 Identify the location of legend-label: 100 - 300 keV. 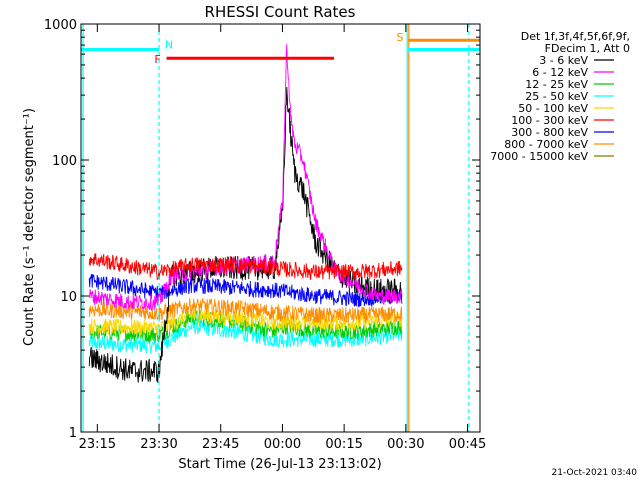
(549, 120).